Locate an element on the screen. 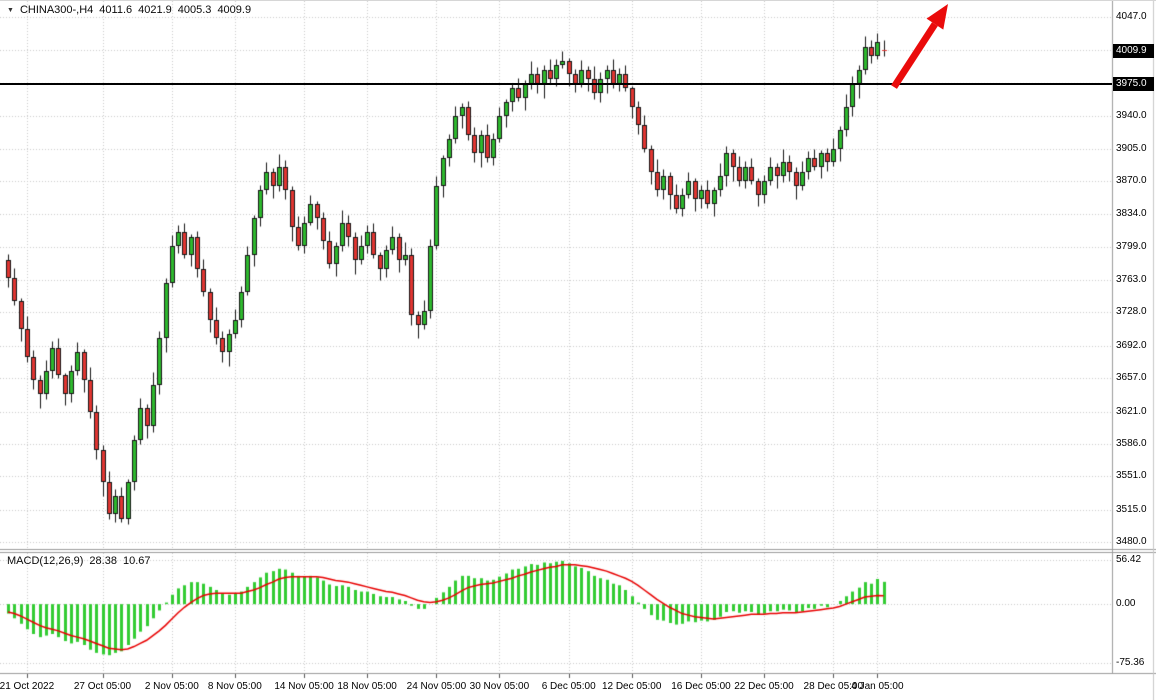 This screenshot has height=700, width=1156. price-axis-label: 3480.0 is located at coordinates (1131, 542).